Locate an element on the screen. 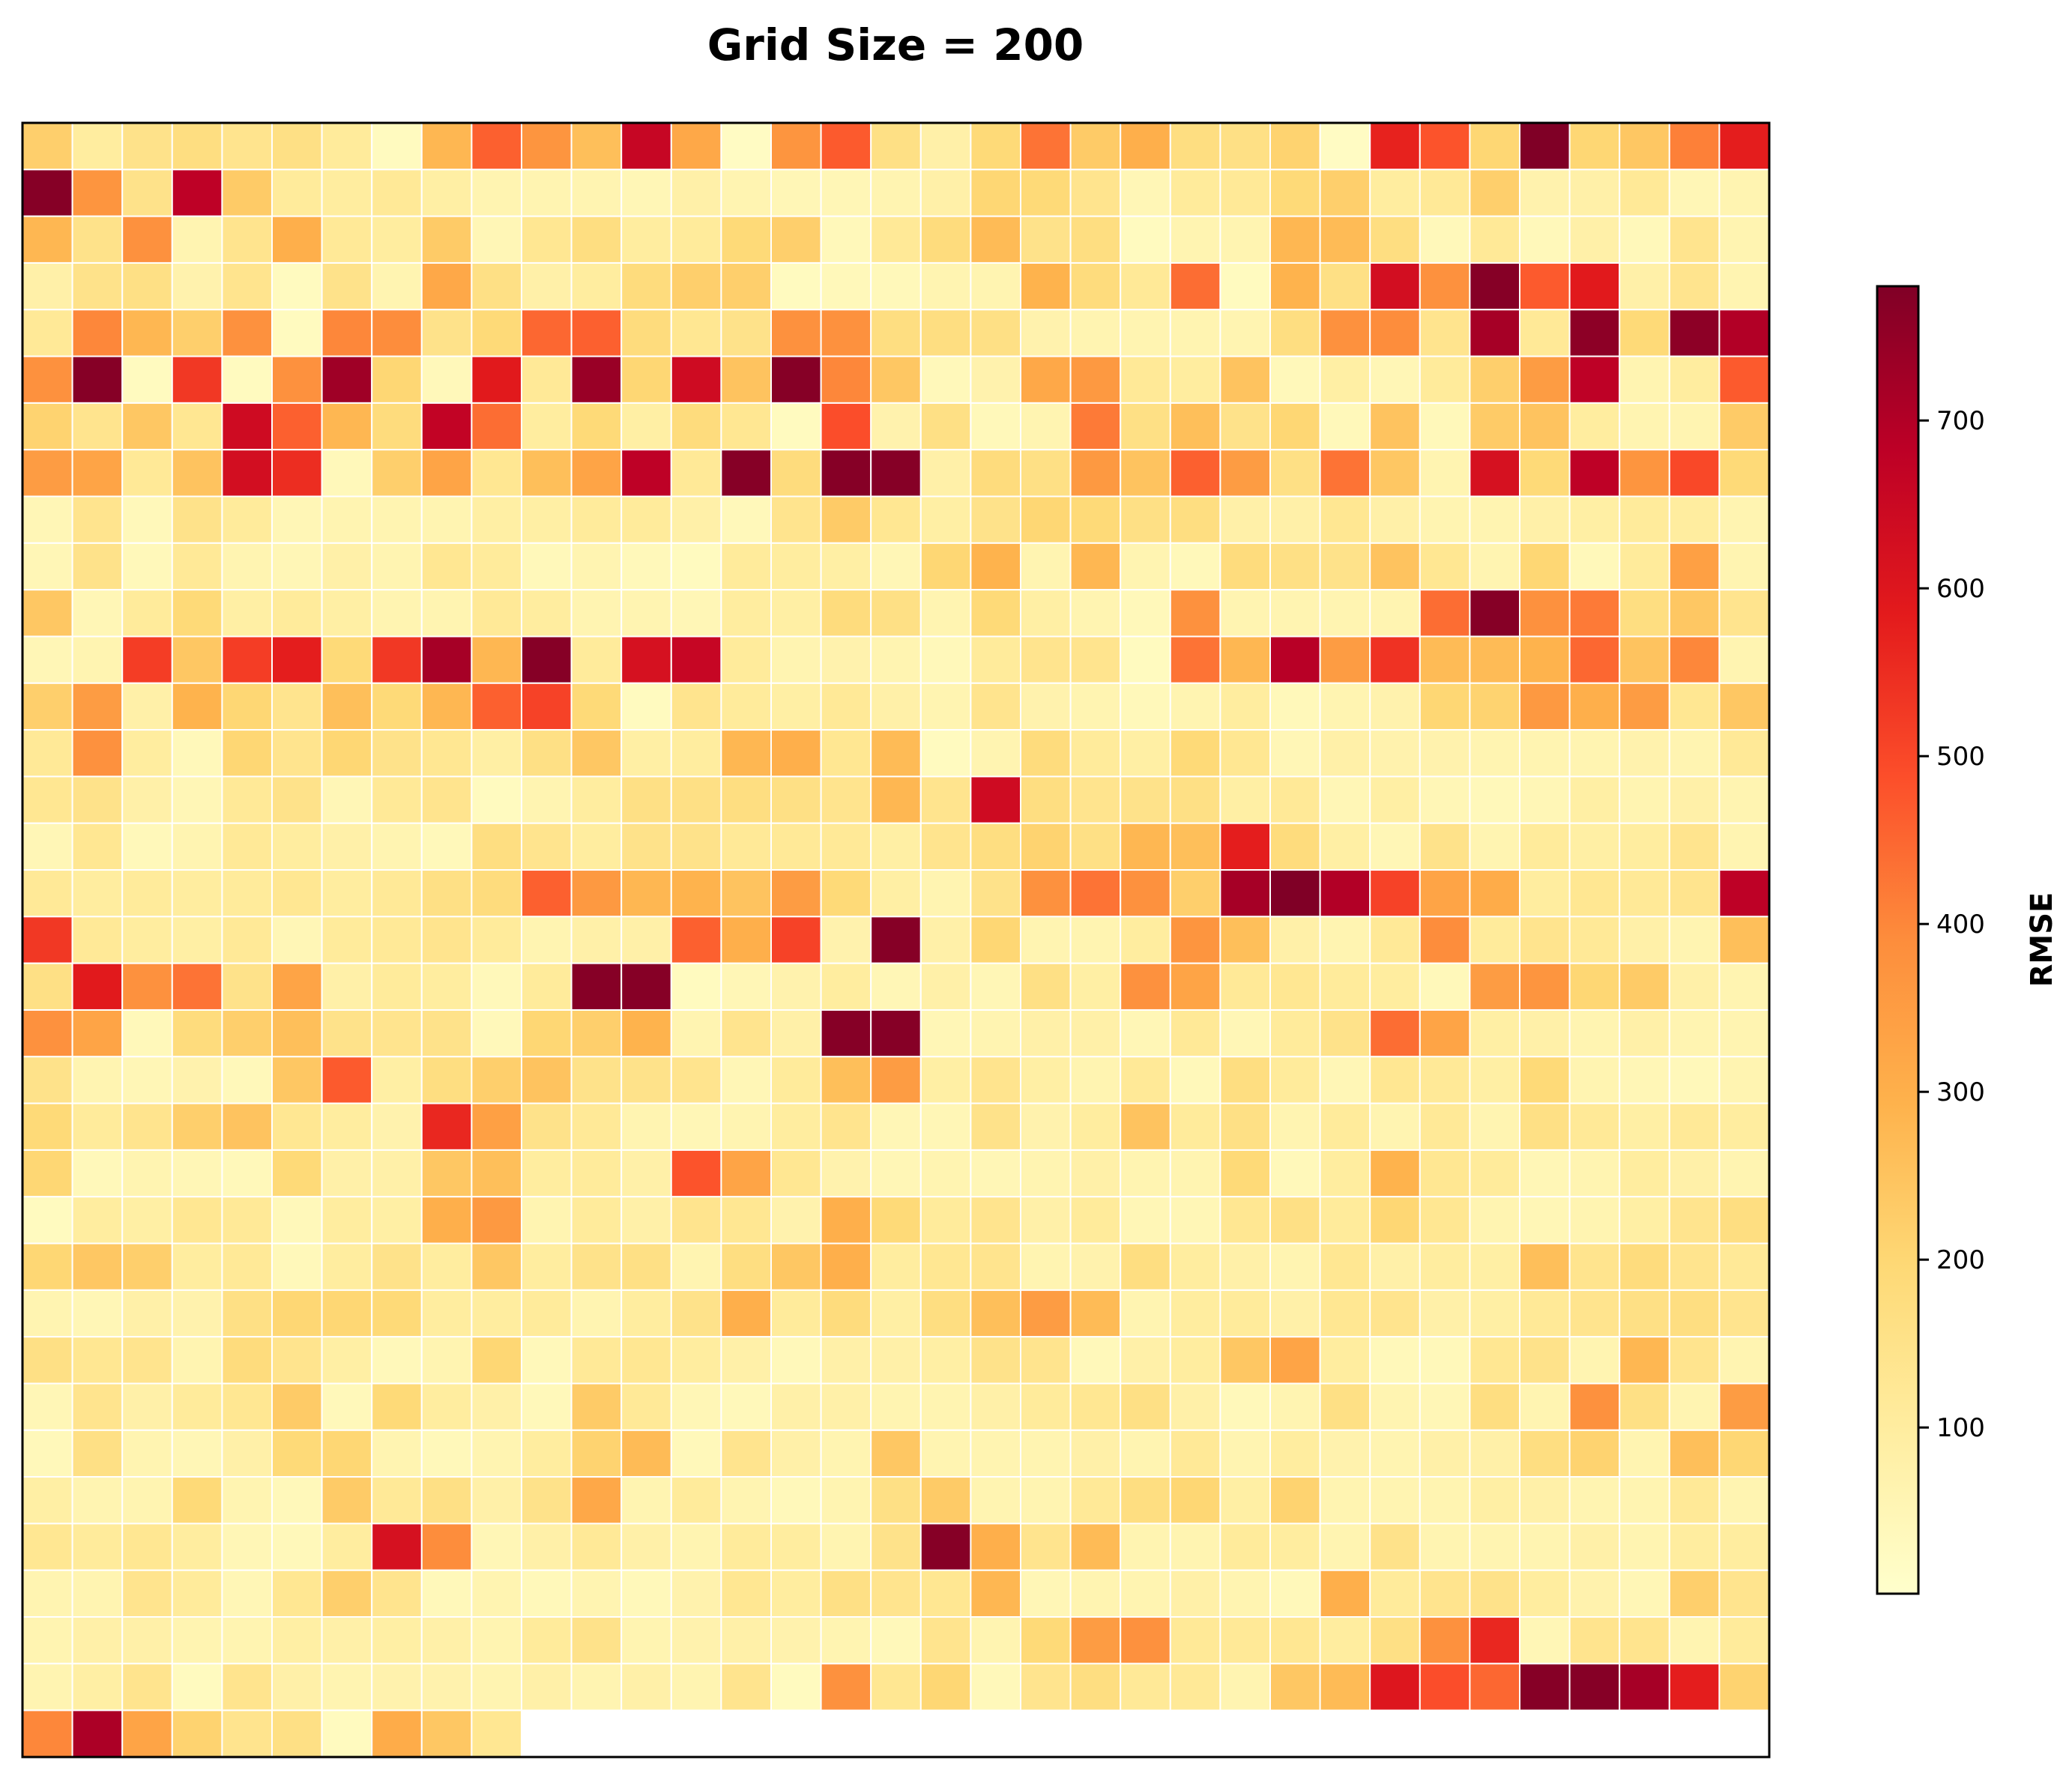  colorbar-tick-label: 100 is located at coordinates (1960, 1428).